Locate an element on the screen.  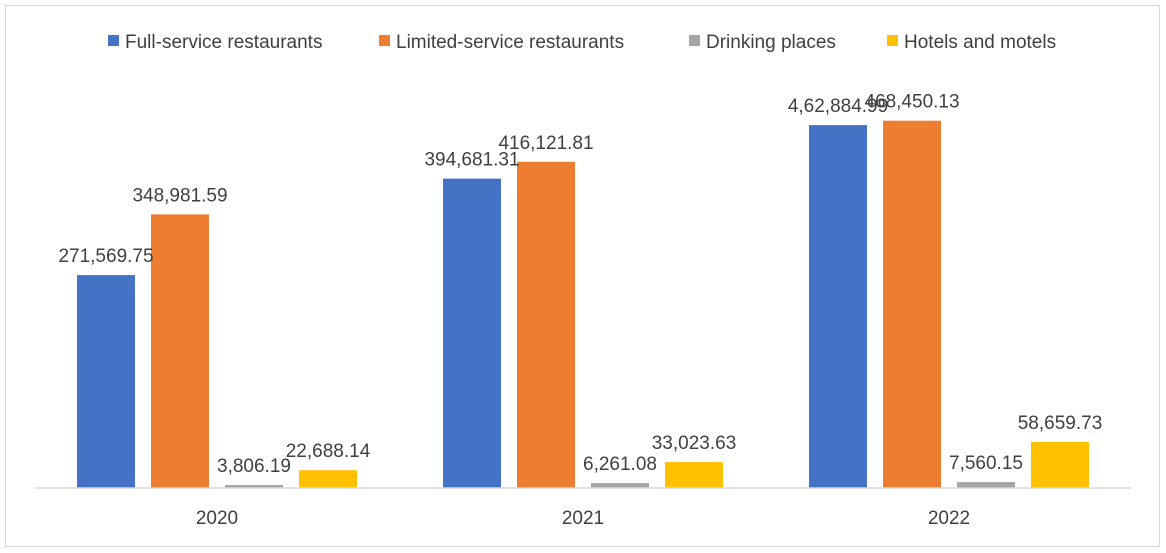
data-label-limited-service-restaurants-2022: 468,450.13 is located at coordinates (911, 102).